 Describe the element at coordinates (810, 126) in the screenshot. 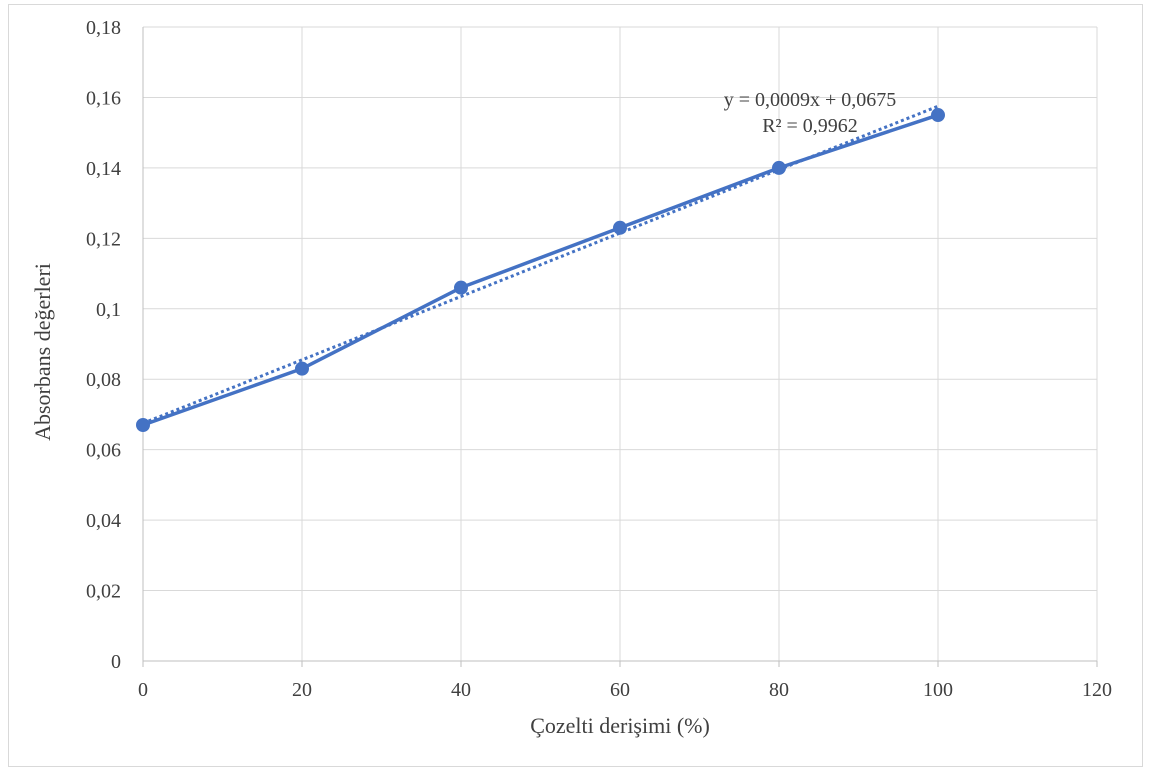

I see `trendline-r2-label: R² = 0,9962` at that location.